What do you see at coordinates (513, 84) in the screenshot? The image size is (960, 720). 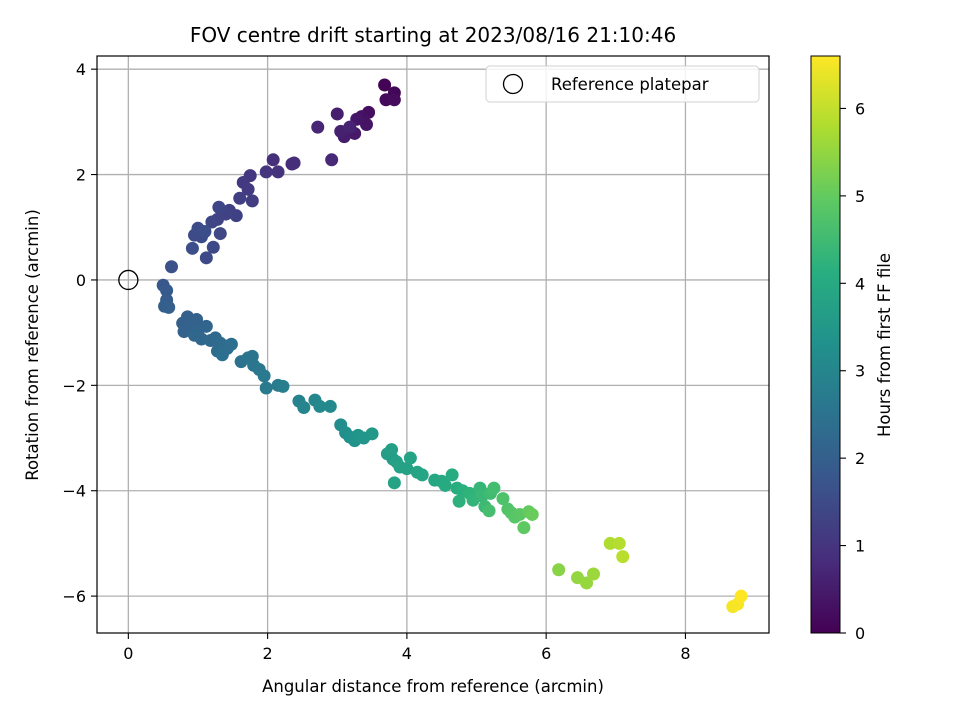 I see `legend-marker-reference` at bounding box center [513, 84].